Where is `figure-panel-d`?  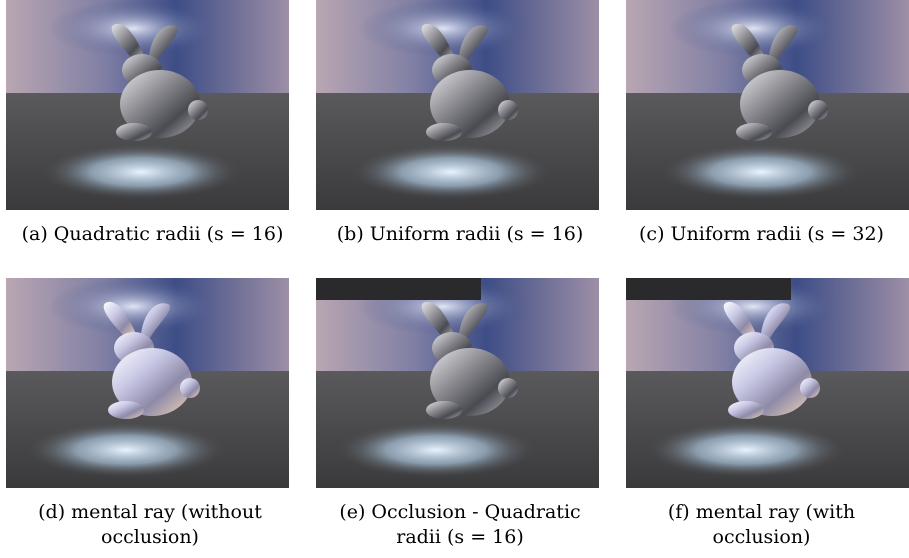 figure-panel-d is located at coordinates (147, 383).